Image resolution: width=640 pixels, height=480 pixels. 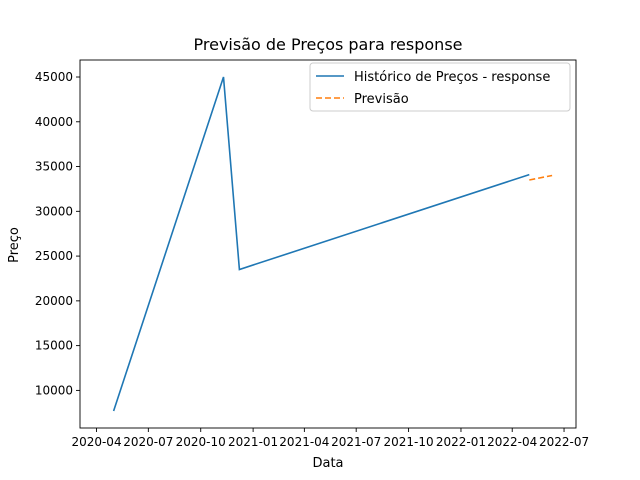 What do you see at coordinates (304, 442) in the screenshot?
I see `x-tick-label: 2021-04` at bounding box center [304, 442].